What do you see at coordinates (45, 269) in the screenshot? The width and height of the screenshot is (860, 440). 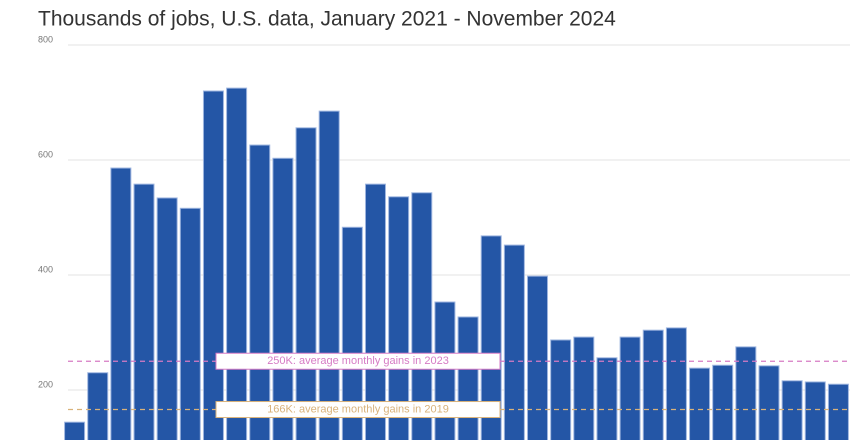 I see `y-tick-label: 400` at bounding box center [45, 269].